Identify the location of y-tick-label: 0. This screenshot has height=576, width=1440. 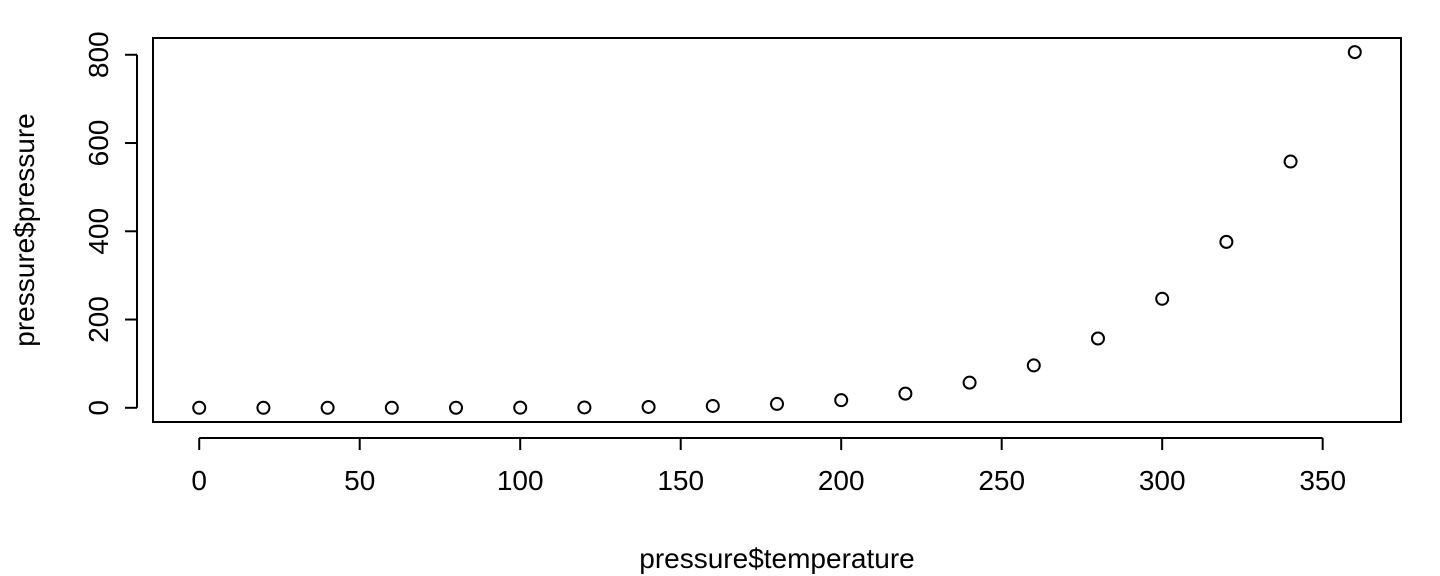
(98, 408).